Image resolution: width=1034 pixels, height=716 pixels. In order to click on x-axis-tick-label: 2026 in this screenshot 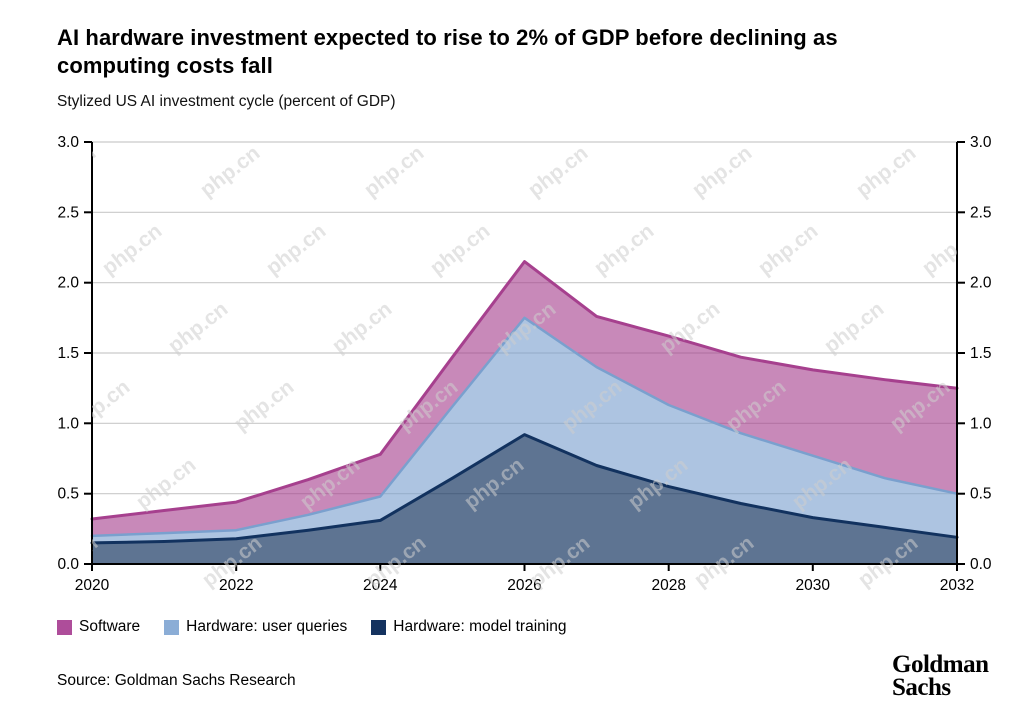, I will do `click(524, 585)`.